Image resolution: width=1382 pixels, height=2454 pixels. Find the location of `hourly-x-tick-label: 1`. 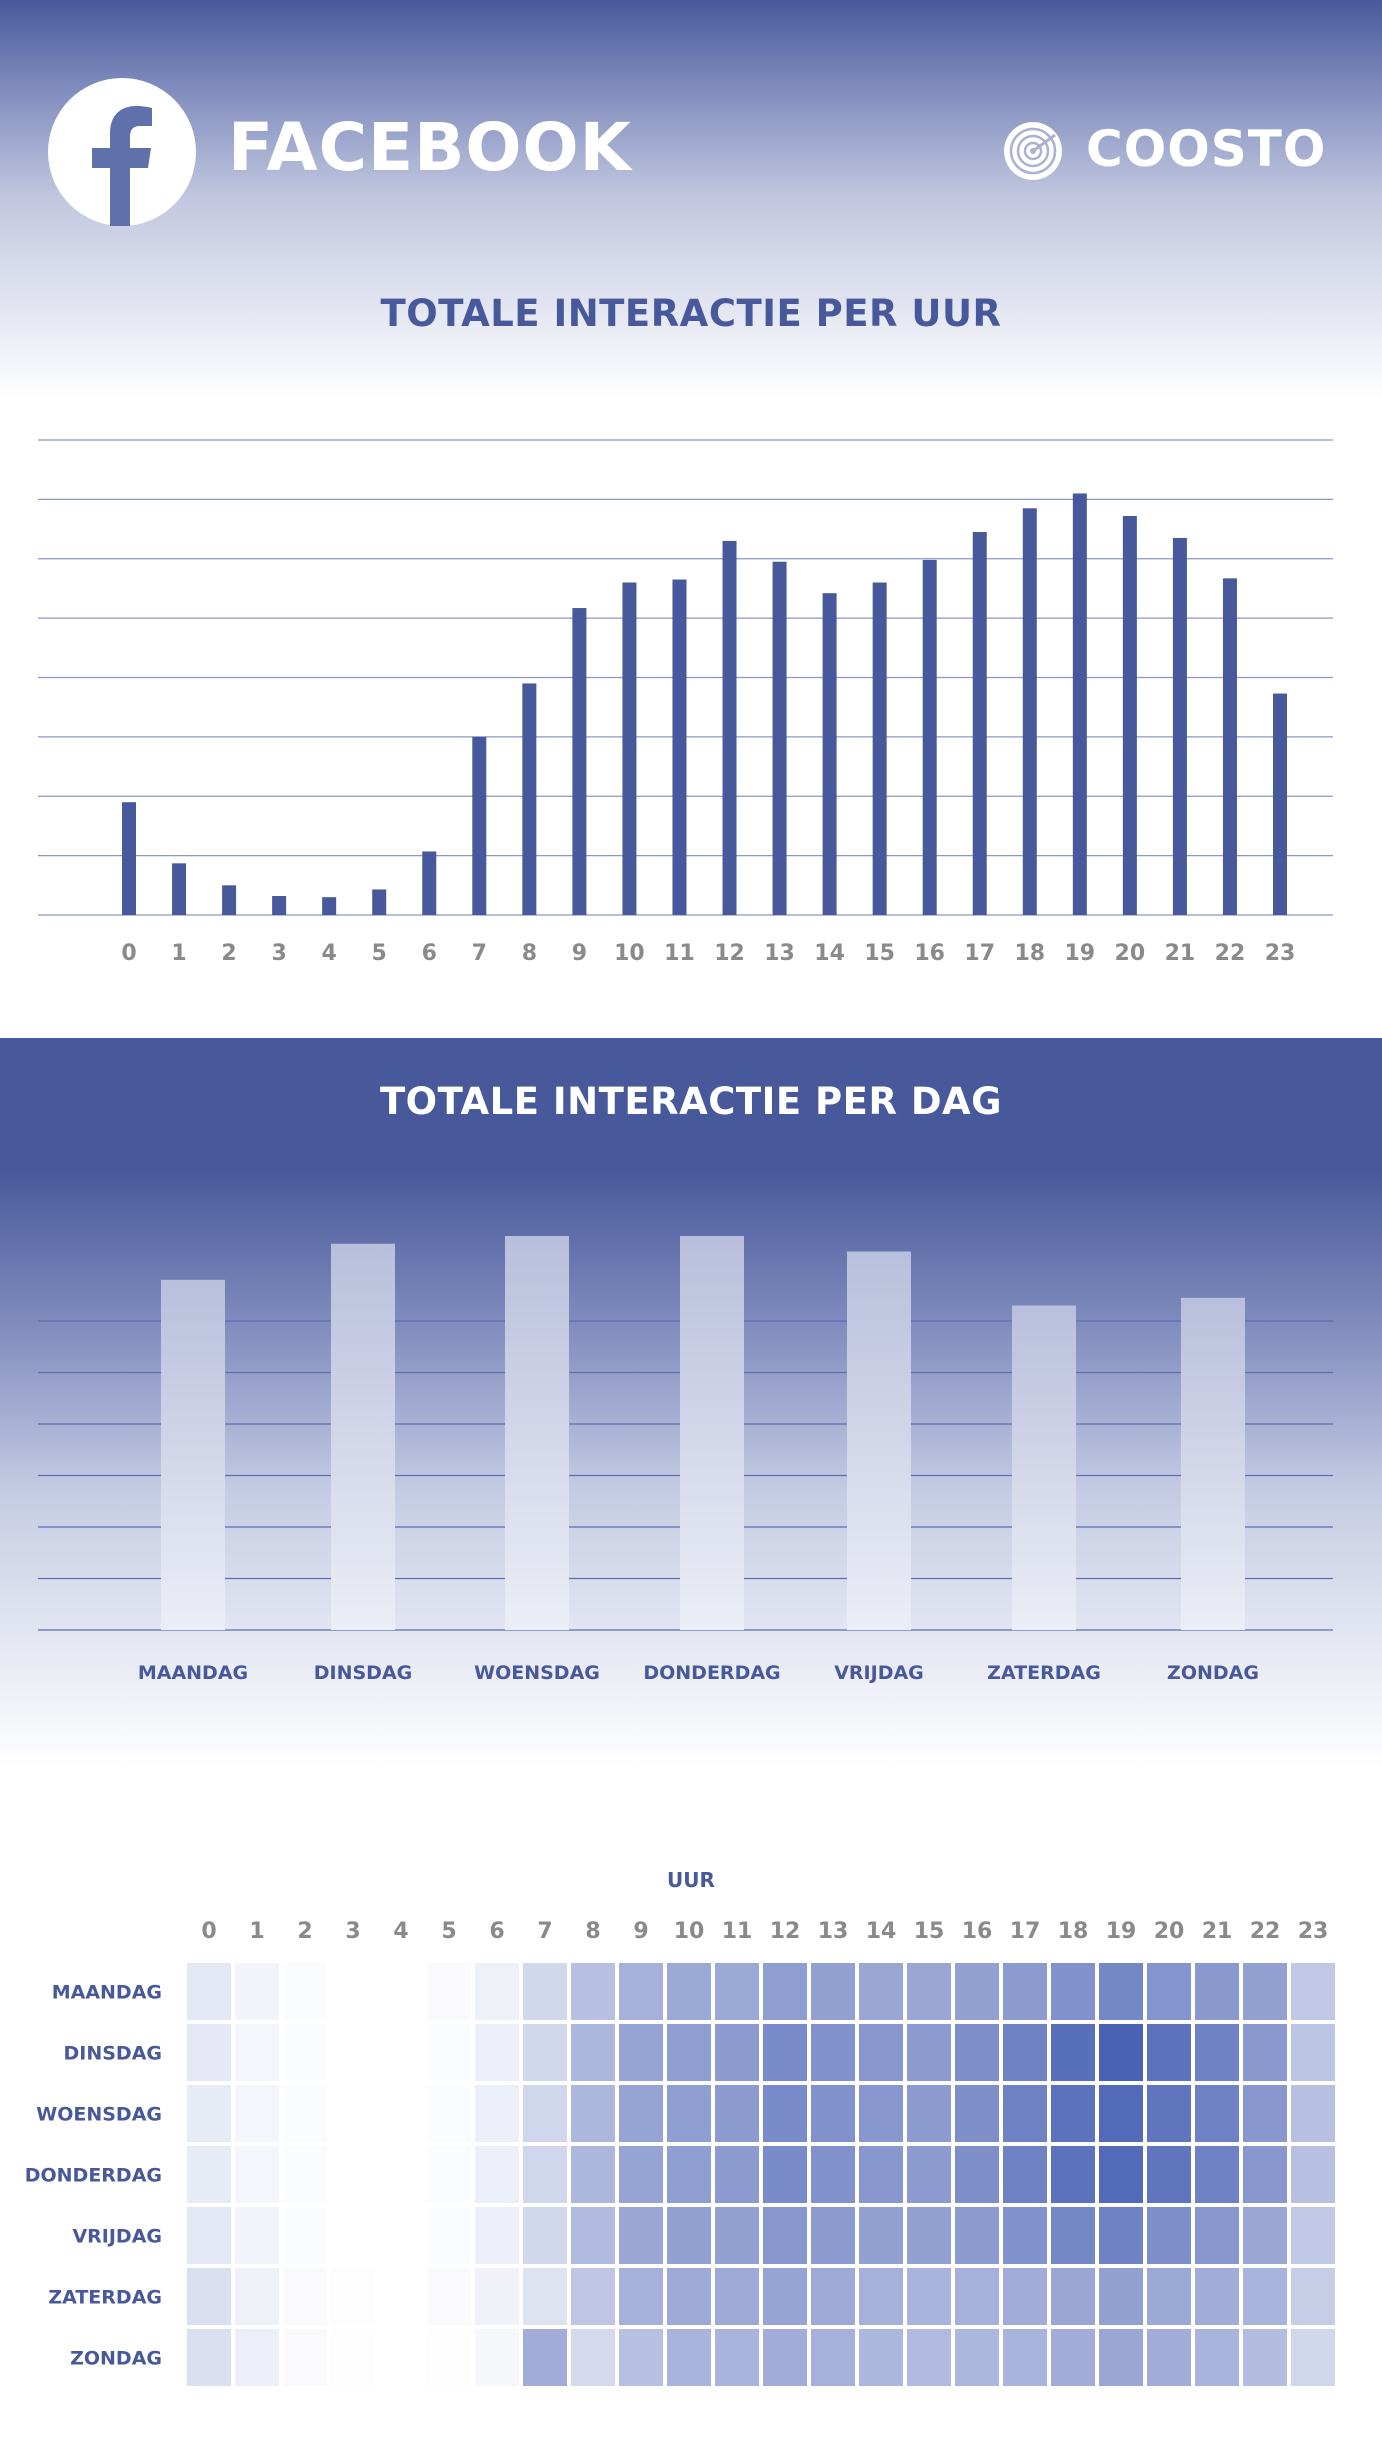

hourly-x-tick-label: 1 is located at coordinates (178, 953).